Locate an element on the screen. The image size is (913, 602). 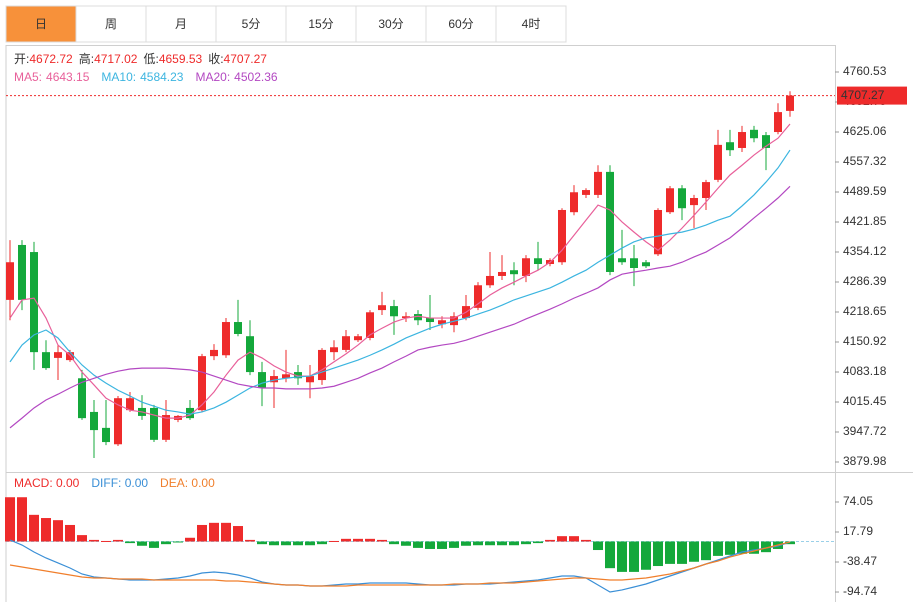
y-tick-label: -38.47 is located at coordinates (860, 561).